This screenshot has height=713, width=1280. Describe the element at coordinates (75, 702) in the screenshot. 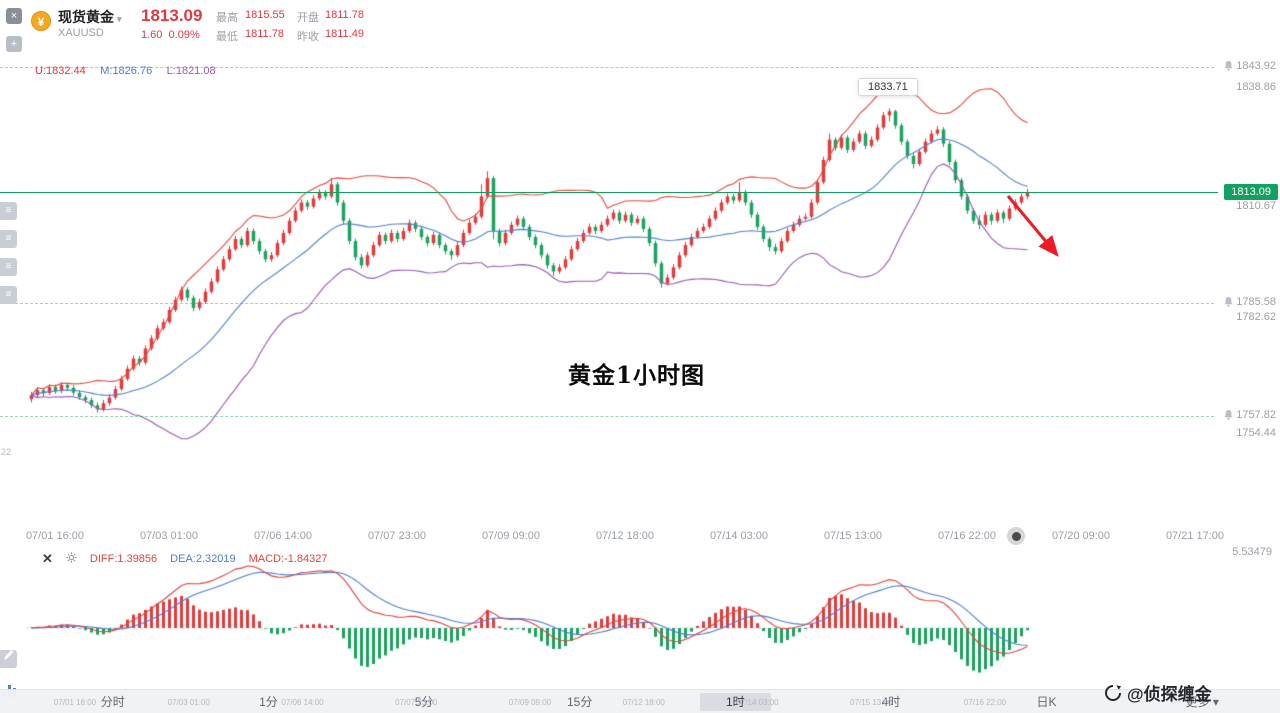

I see `macd-x-axis-label: 07/01 16:00` at that location.